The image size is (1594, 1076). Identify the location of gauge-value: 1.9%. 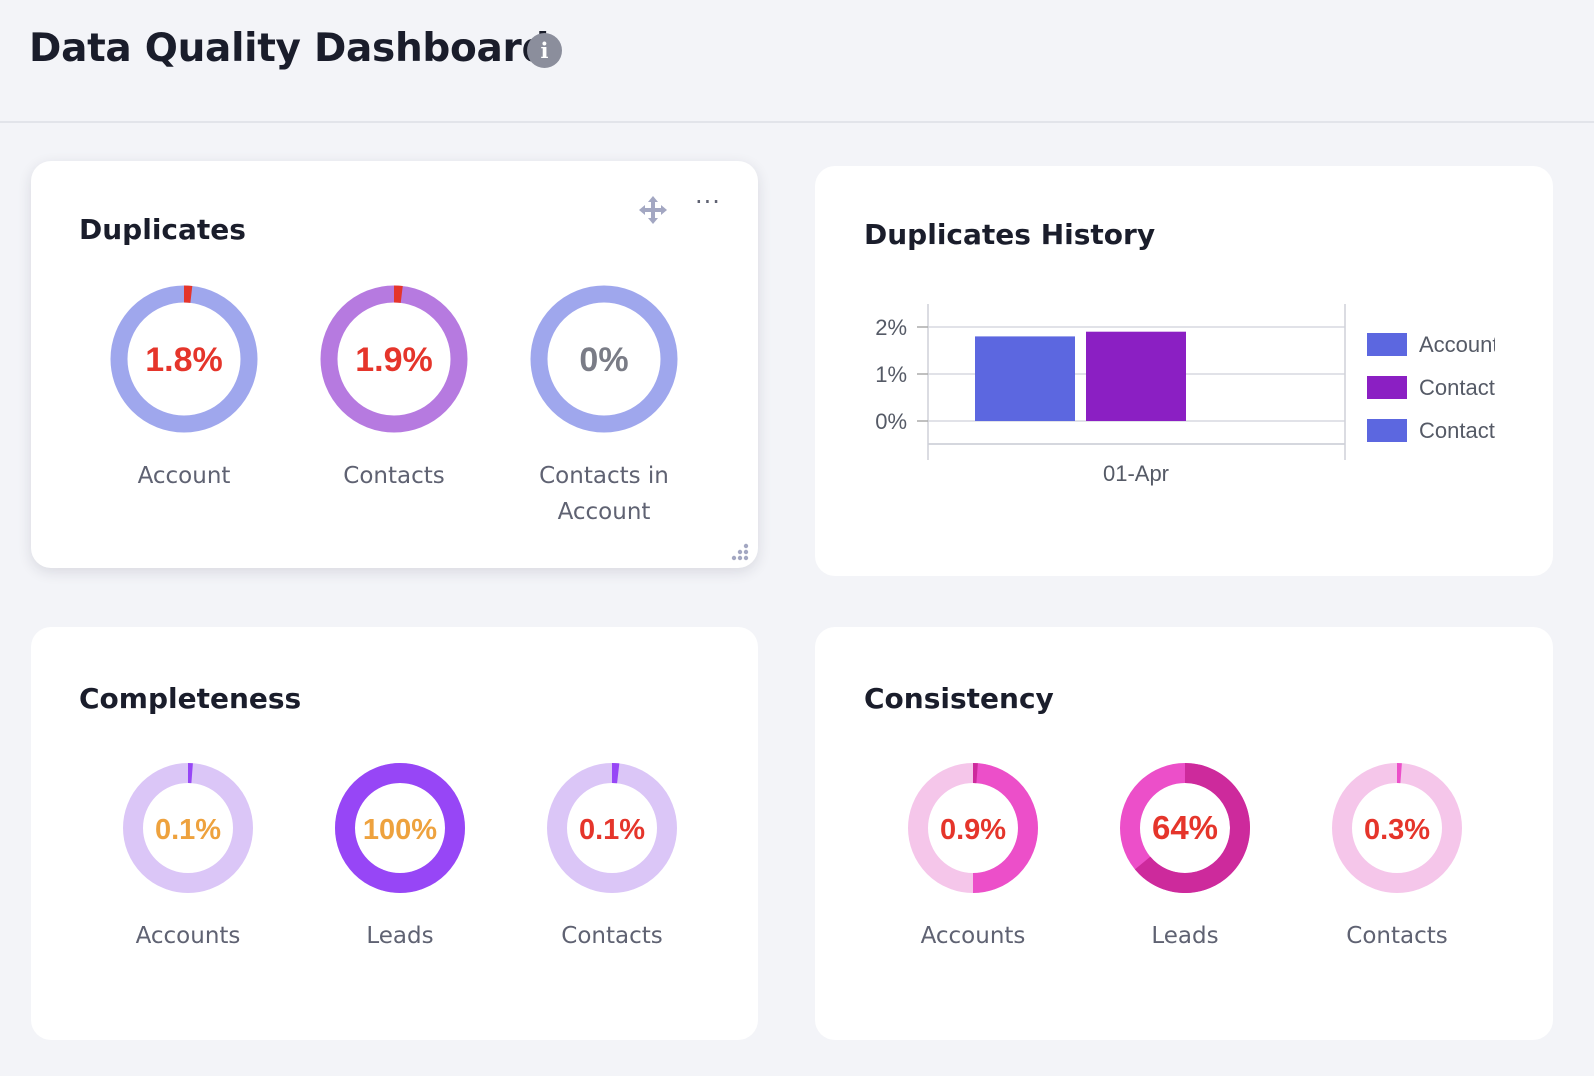
(394, 360).